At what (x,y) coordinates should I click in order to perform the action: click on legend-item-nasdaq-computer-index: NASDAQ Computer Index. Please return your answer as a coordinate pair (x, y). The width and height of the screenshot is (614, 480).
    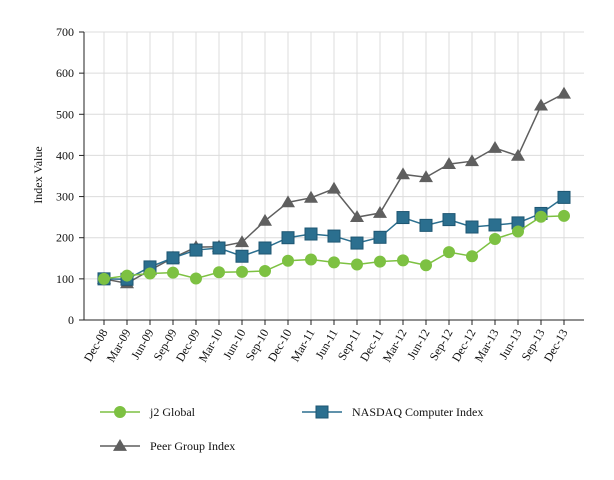
    Looking at the image, I should click on (392, 412).